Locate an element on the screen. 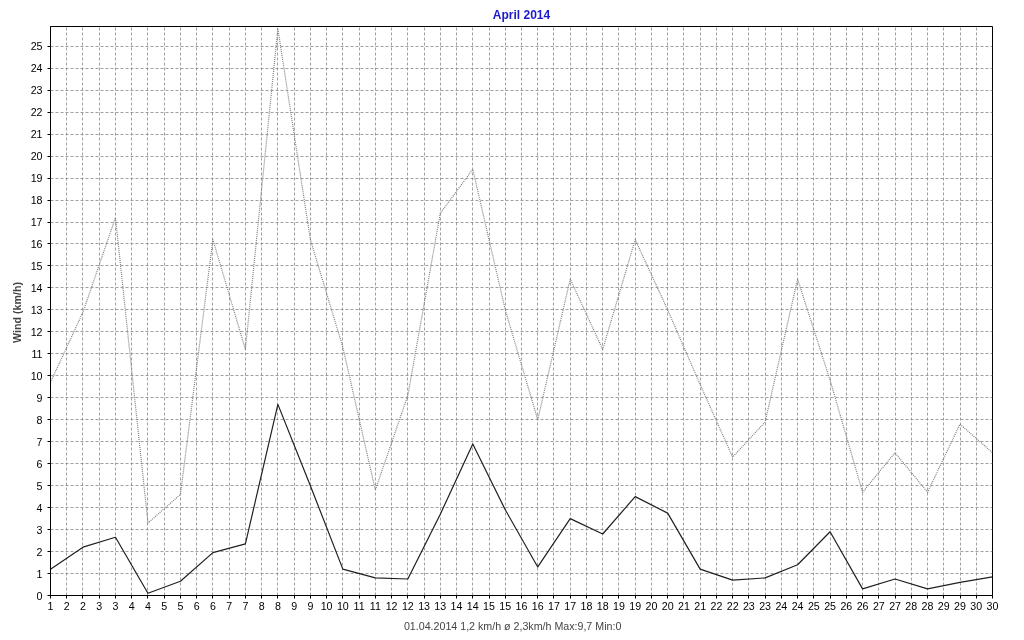  y-tick-label: 23 is located at coordinates (36, 90).